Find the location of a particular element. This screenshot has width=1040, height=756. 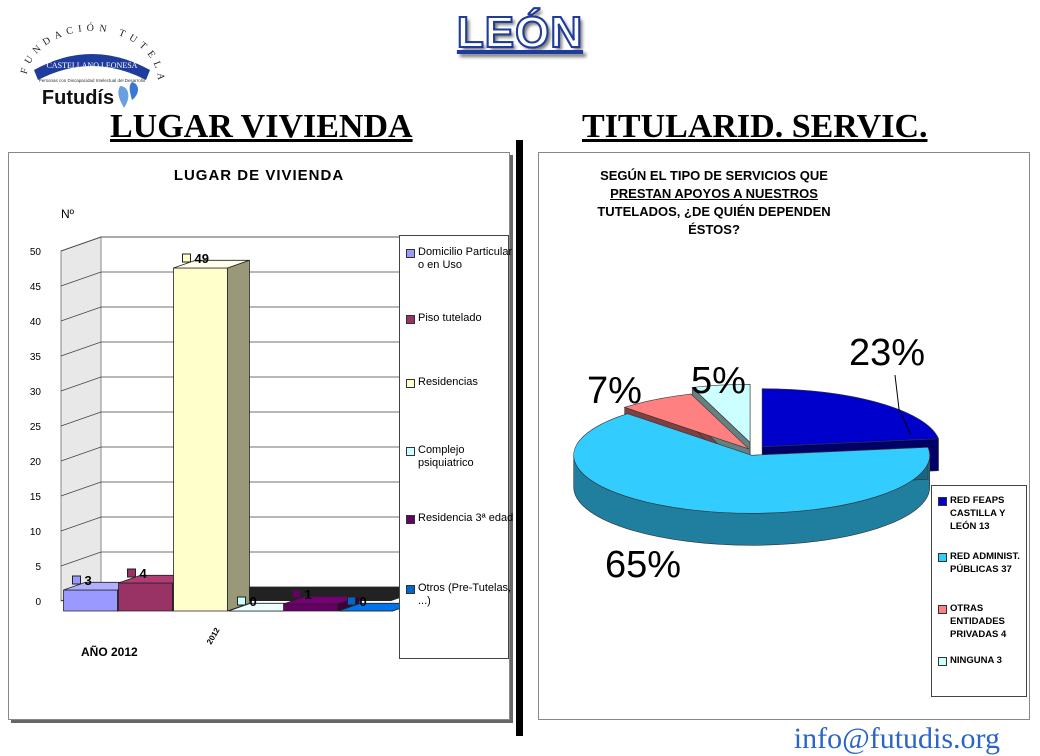

y-tick-label: 20 is located at coordinates (36, 462).